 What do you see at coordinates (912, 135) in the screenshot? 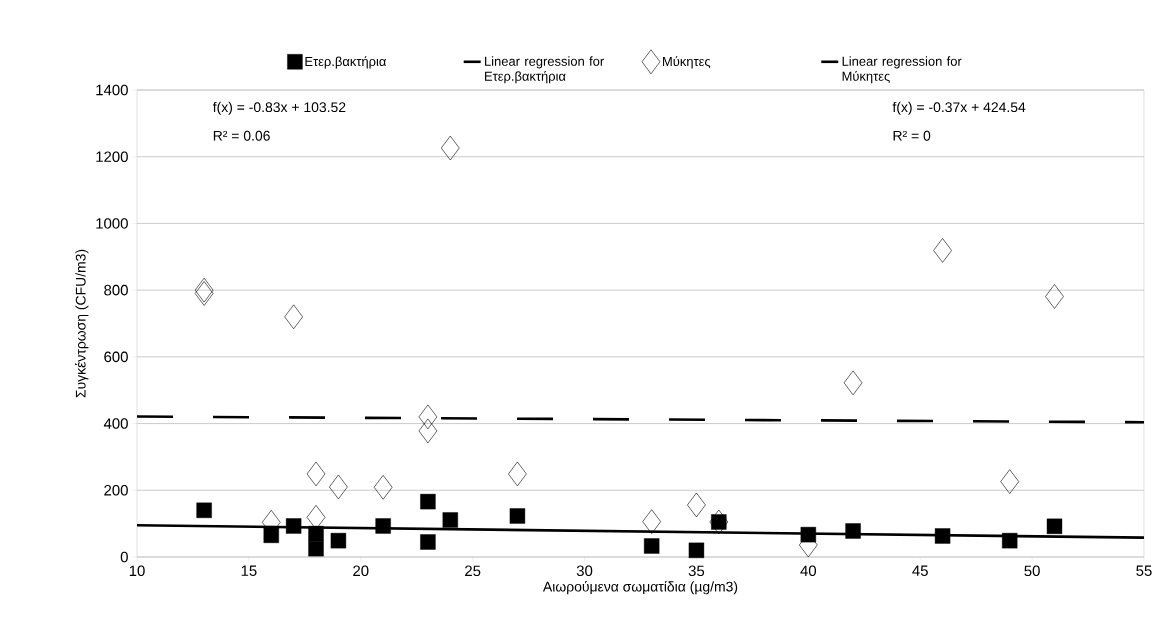
I see `annotation: R² = 0` at bounding box center [912, 135].